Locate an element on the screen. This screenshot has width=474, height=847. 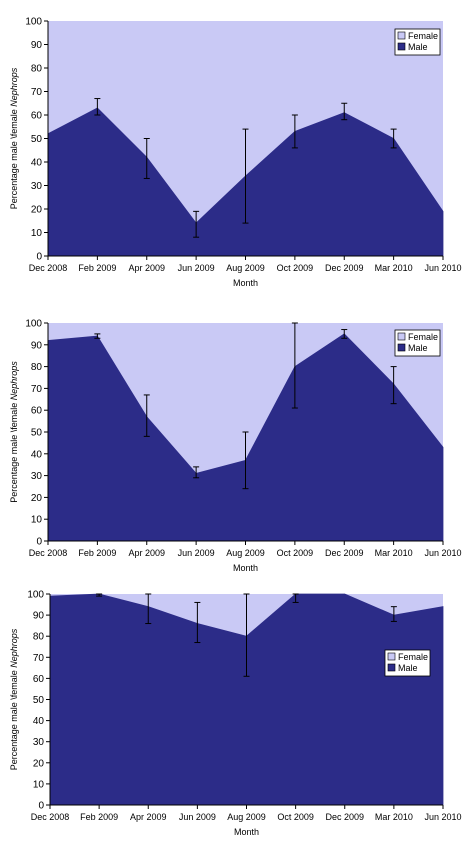
chart-2-y-tick-label: 50 is located at coordinates (37, 433).